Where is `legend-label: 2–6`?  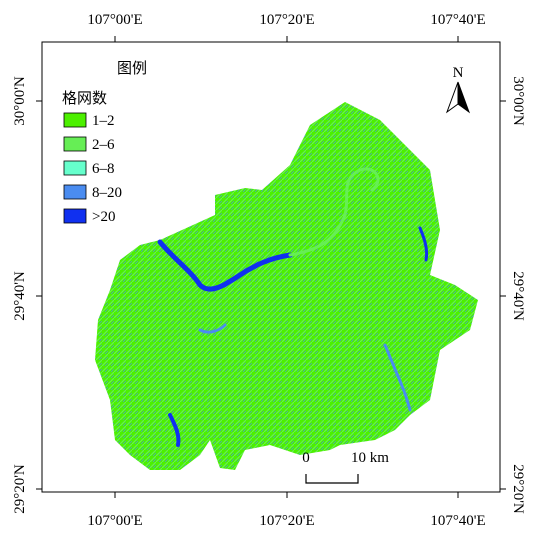 legend-label: 2–6 is located at coordinates (103, 145).